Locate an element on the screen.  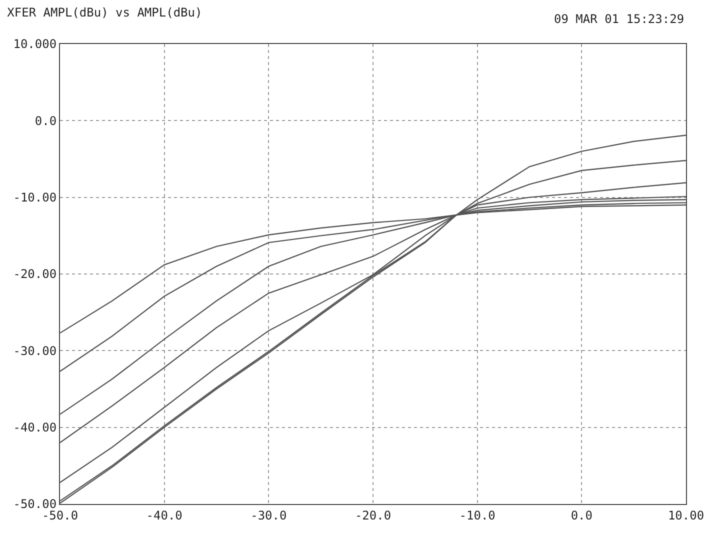
y-tick-label: 10.000 is located at coordinates (35, 44).